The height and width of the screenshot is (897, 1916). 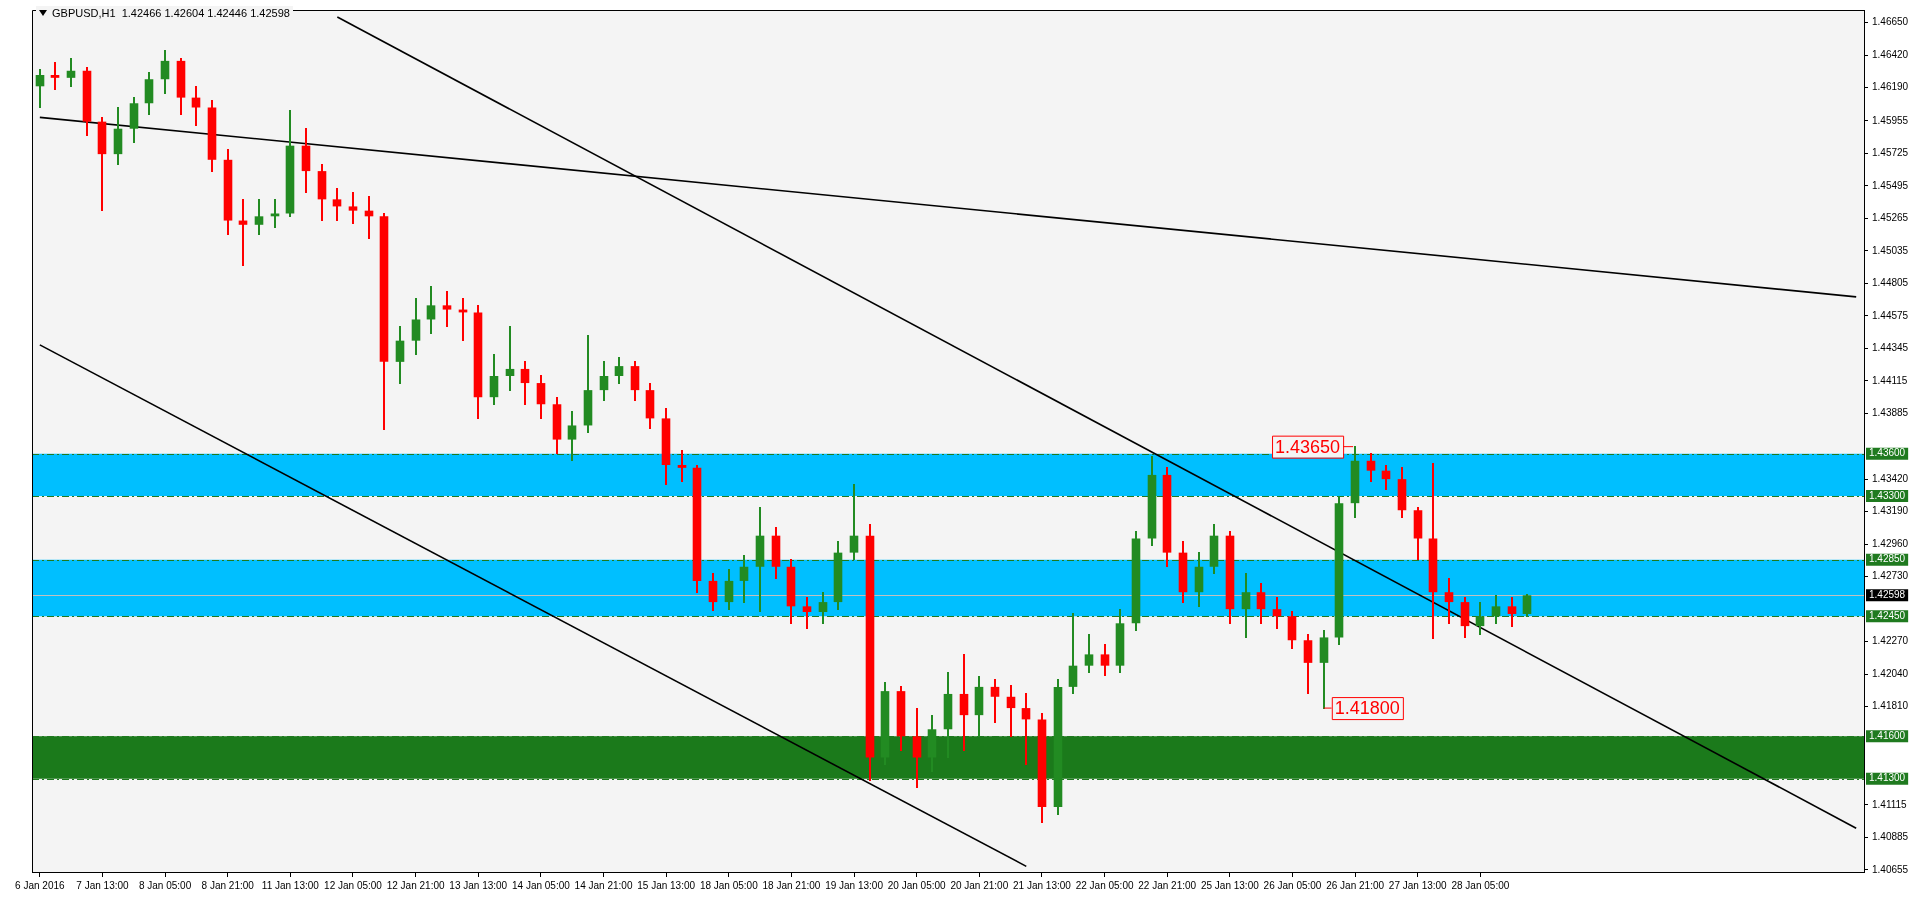 I want to click on x-tick-label: 13 Jan 13:00, so click(x=478, y=885).